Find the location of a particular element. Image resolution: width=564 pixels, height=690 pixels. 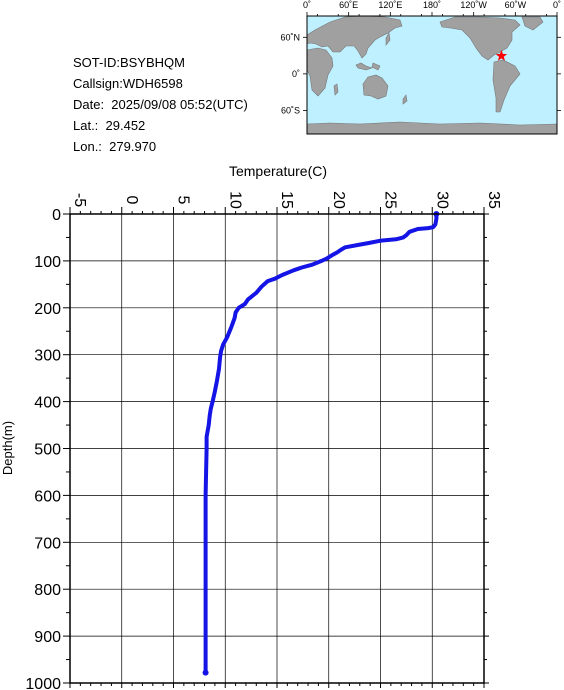

y-tick-label: 0 is located at coordinates (56, 215).